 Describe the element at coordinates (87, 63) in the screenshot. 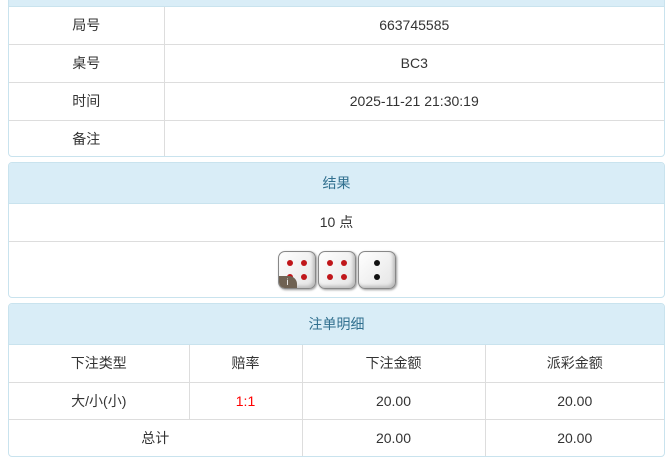

I see `label: 桌号` at that location.